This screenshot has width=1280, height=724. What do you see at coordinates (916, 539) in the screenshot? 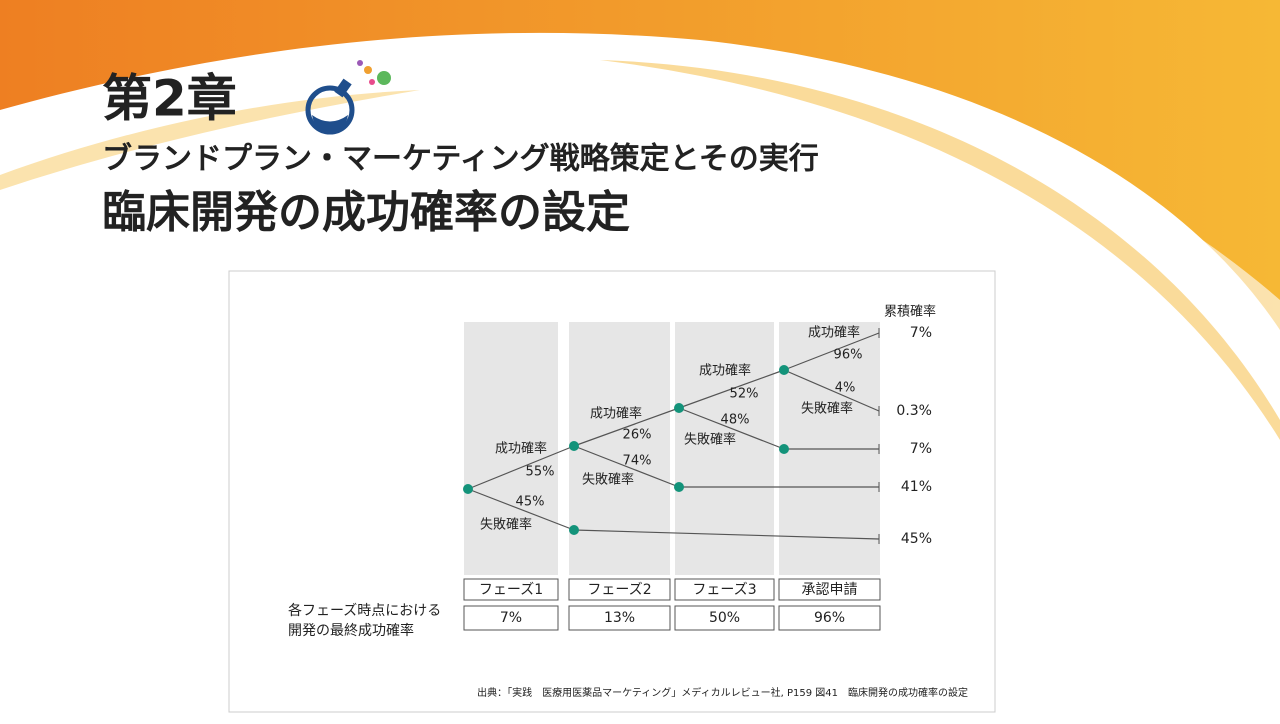
I see `cumulative-value: 45%` at bounding box center [916, 539].